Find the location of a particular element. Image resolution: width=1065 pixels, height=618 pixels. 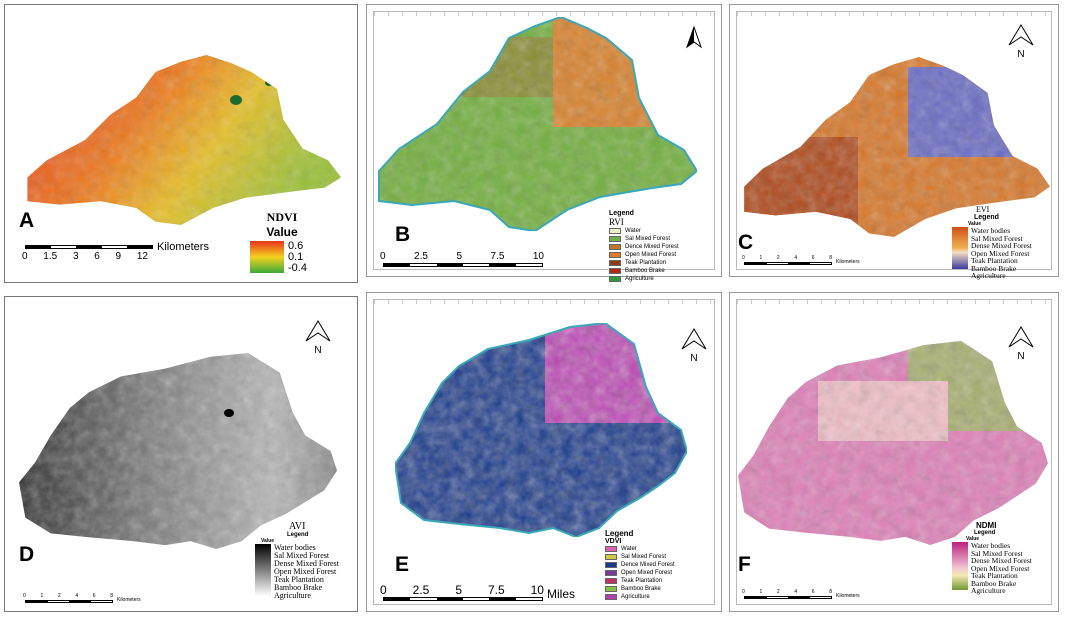

ndvi-map is located at coordinates (184, 140).